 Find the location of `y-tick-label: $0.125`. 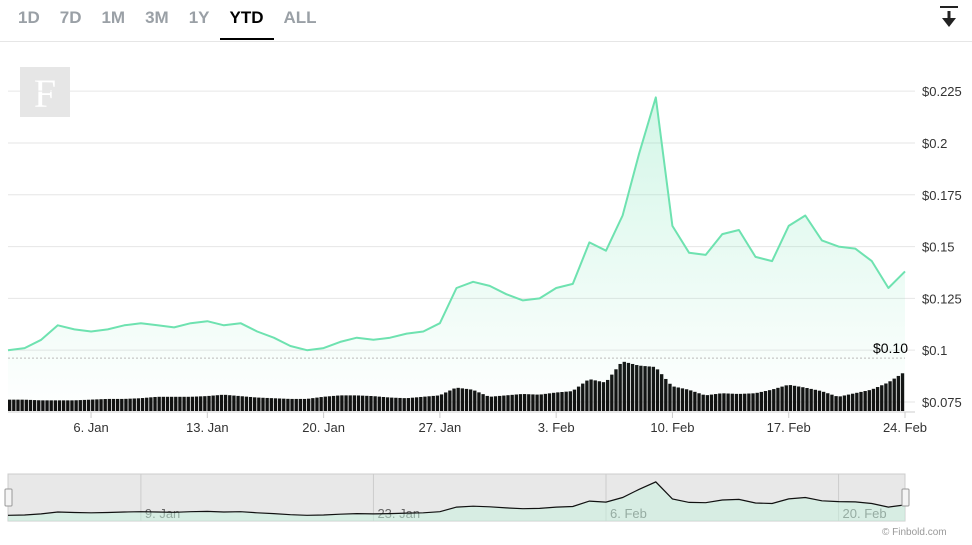

y-tick-label: $0.125 is located at coordinates (942, 298).